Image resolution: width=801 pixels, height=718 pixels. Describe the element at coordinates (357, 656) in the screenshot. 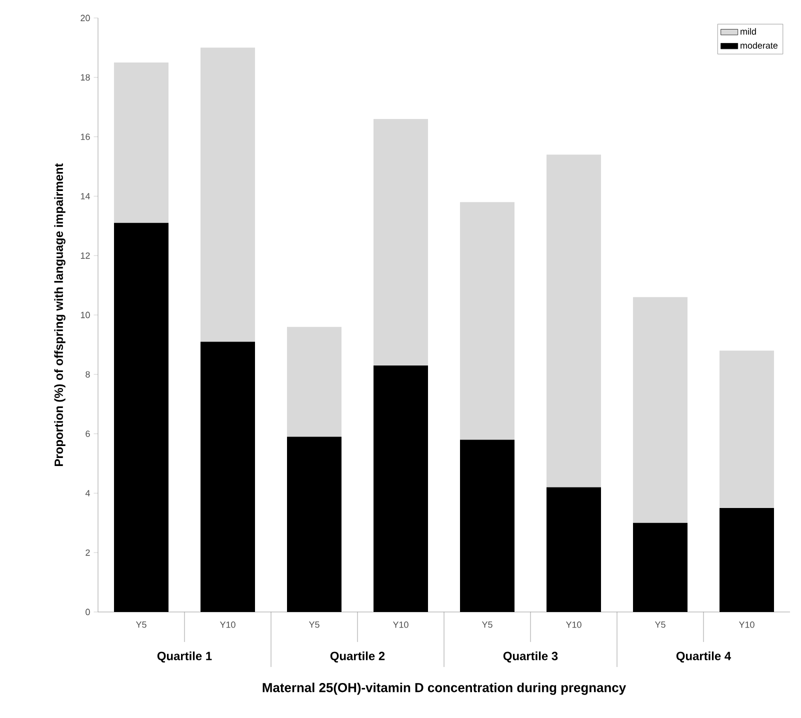

I see `text: Quartile 2` at that location.